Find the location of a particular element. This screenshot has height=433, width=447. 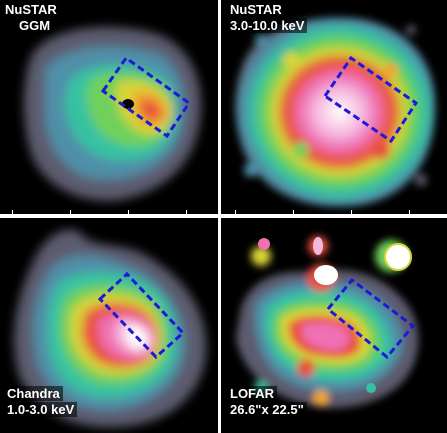

panel-label-line2: GGM is located at coordinates (35, 25).